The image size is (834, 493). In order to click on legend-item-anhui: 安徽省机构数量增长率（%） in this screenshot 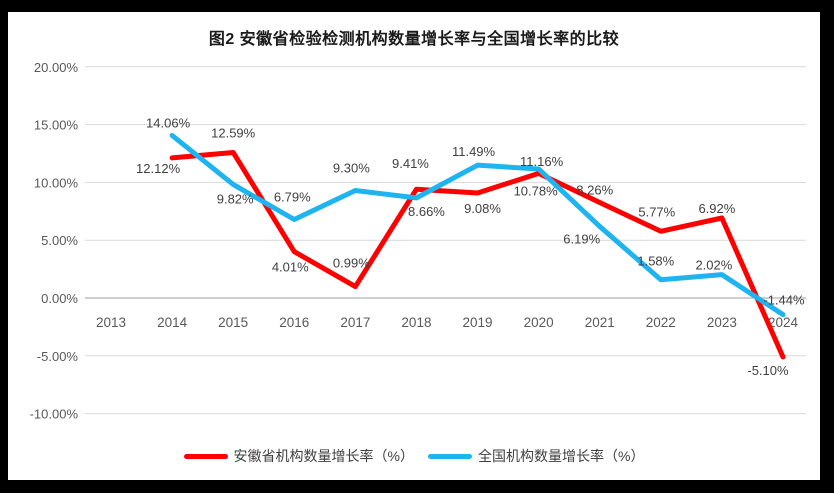, I will do `click(298, 456)`.